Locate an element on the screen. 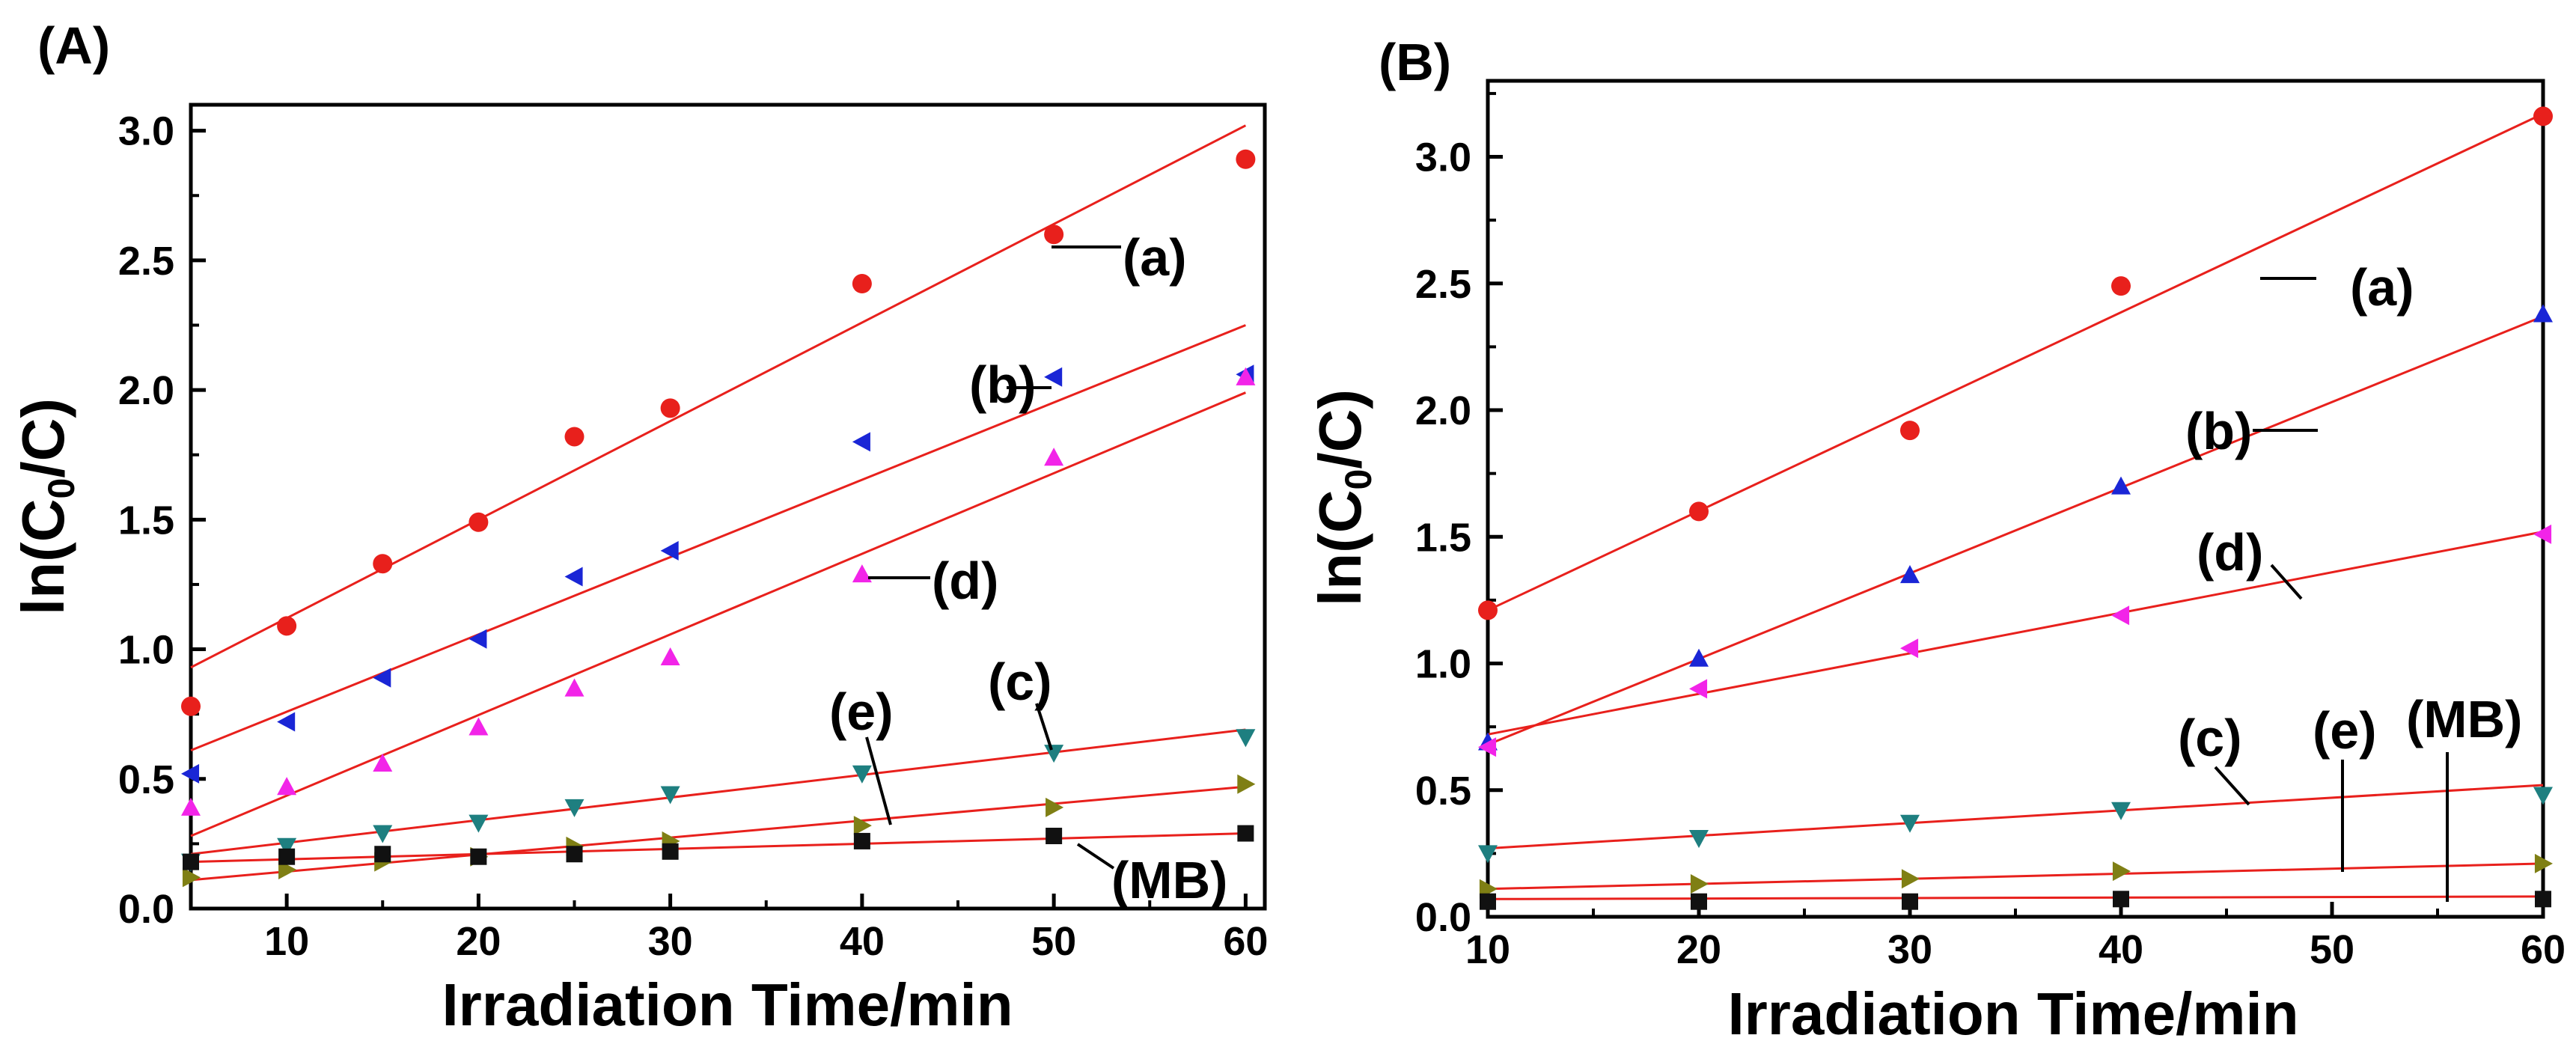 The image size is (2576, 1053). x-axis-title: Irradiation Time/min is located at coordinates (2012, 1013).